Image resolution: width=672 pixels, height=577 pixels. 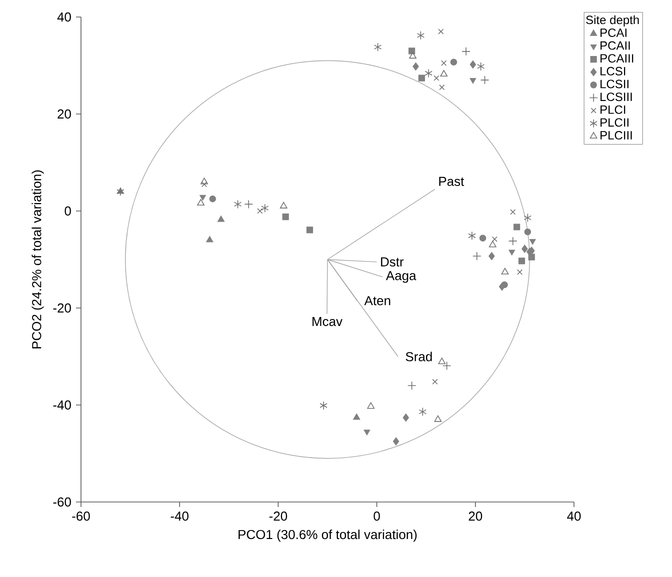 I want to click on legend-label: PCAI, so click(x=613, y=32).